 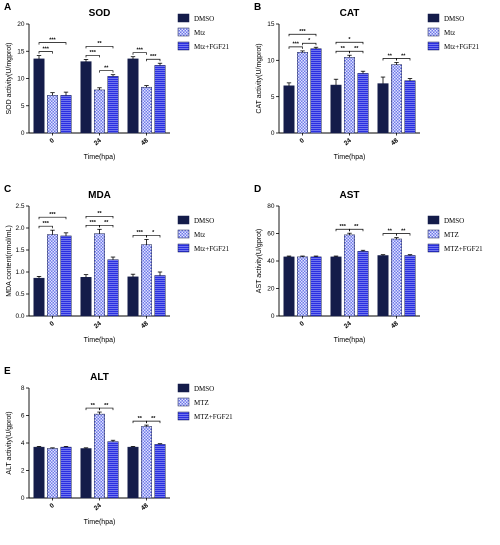 I want to click on legend-label-a: DMSO, so click(x=204, y=19).